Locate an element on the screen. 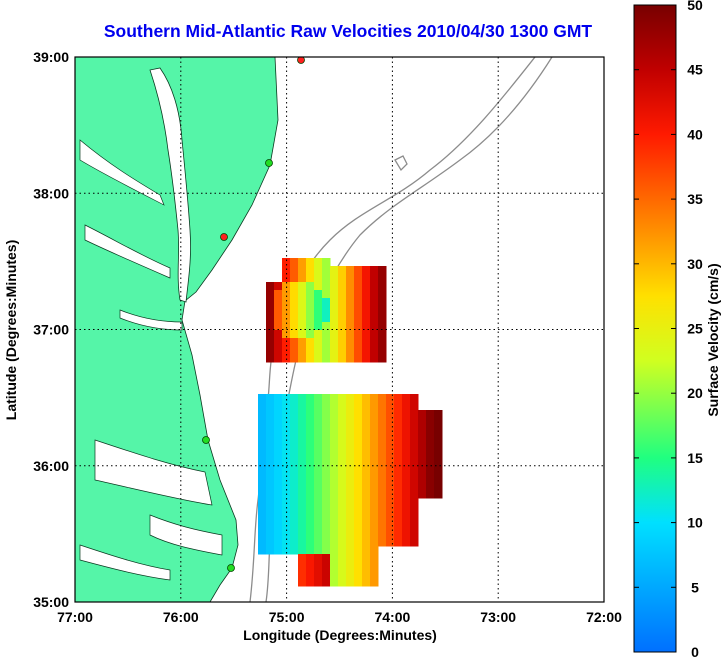 This screenshot has width=724, height=659. x-tick-label: 72:00 is located at coordinates (604, 617).